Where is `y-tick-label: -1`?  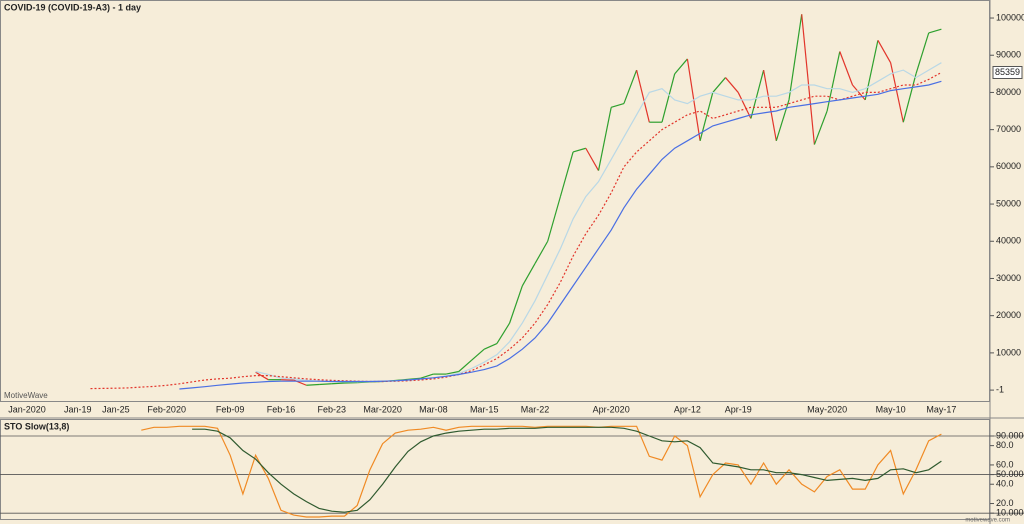 y-tick-label: -1 is located at coordinates (1000, 389).